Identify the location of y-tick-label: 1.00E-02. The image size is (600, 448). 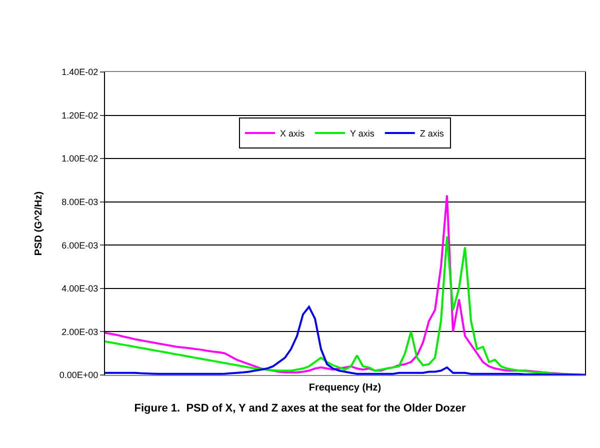
(80, 159).